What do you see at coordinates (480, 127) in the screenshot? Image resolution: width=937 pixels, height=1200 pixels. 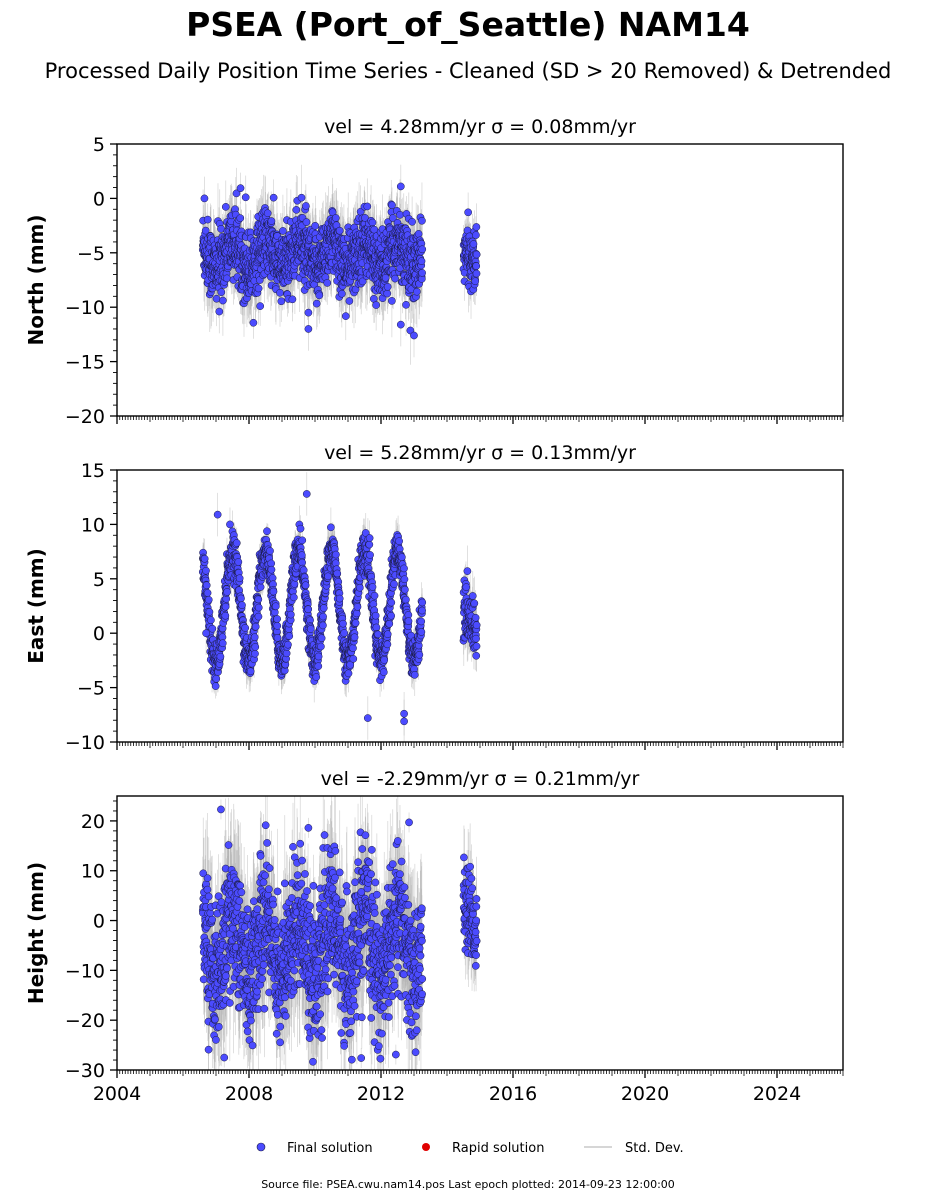 I see `panel-title-north: vel = 4.28mm/yr σ = 0.08mm/yr` at bounding box center [480, 127].